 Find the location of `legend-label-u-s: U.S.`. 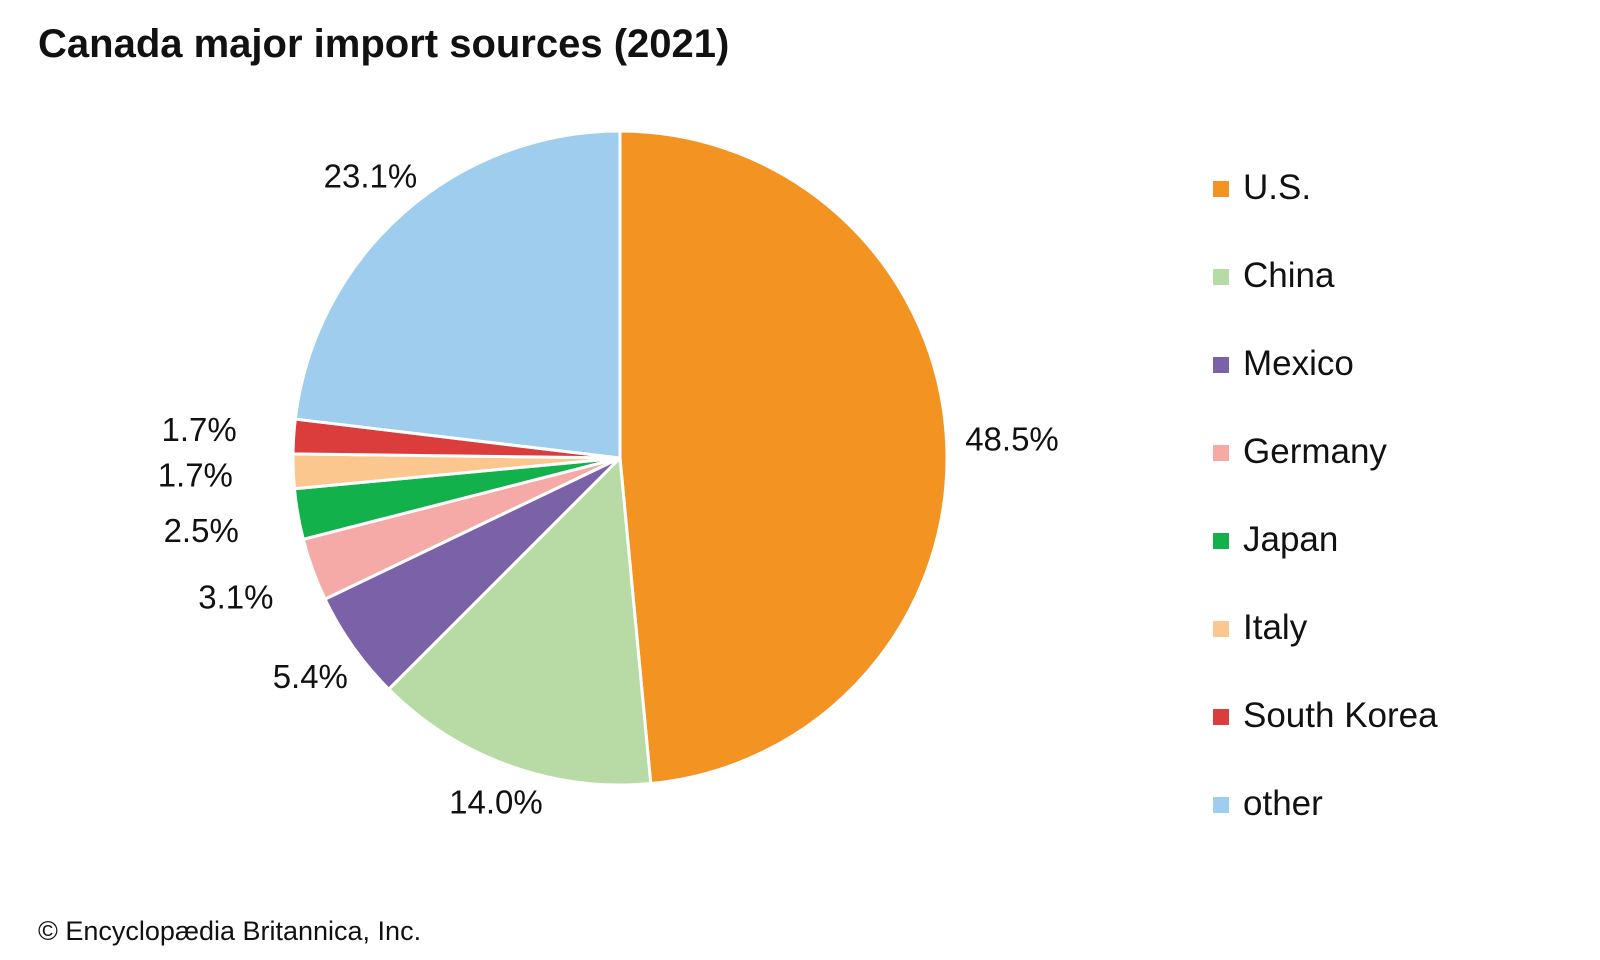

legend-label-u-s: U.S. is located at coordinates (1277, 187).